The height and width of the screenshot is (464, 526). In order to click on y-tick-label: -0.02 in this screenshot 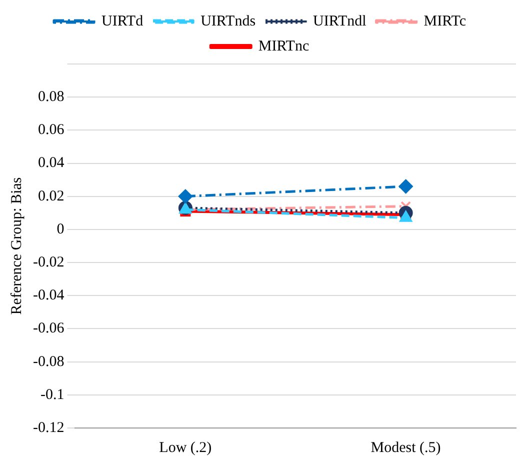, I will do `click(48, 262)`.